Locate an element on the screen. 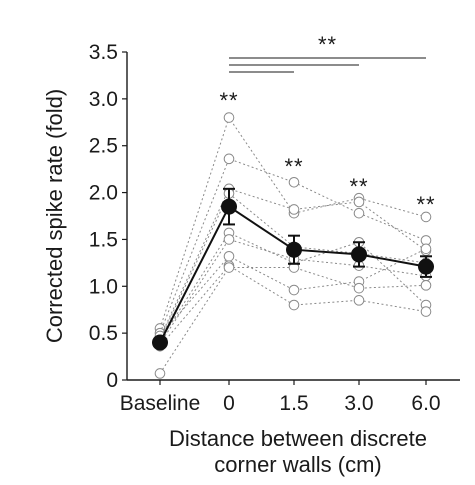 Image resolution: width=475 pixels, height=485 pixels. x-tick-label: Baseline is located at coordinates (160, 403).